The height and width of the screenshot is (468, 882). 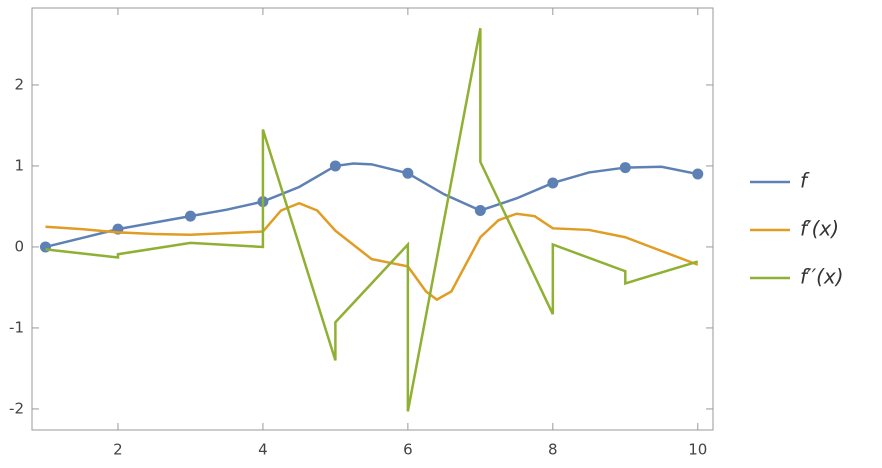 I want to click on legend-label: f′′(x), so click(x=822, y=277).